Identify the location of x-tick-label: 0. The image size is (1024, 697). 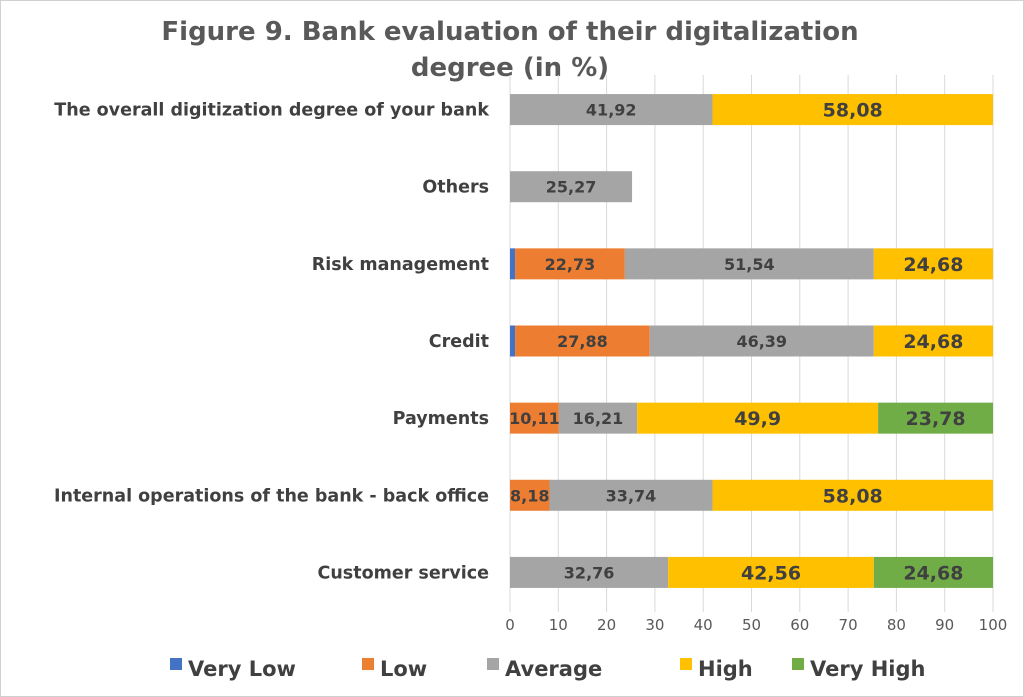
(510, 625).